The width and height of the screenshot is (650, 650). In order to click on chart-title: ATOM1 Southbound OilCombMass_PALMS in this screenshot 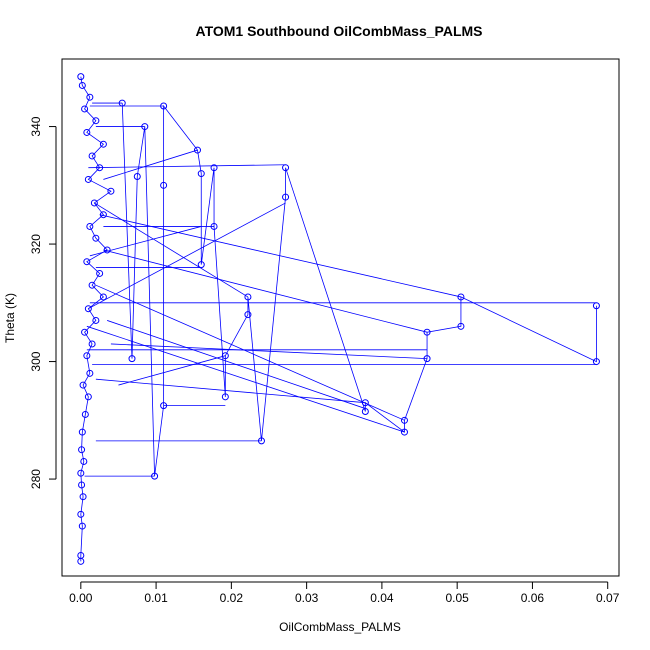, I will do `click(339, 31)`.